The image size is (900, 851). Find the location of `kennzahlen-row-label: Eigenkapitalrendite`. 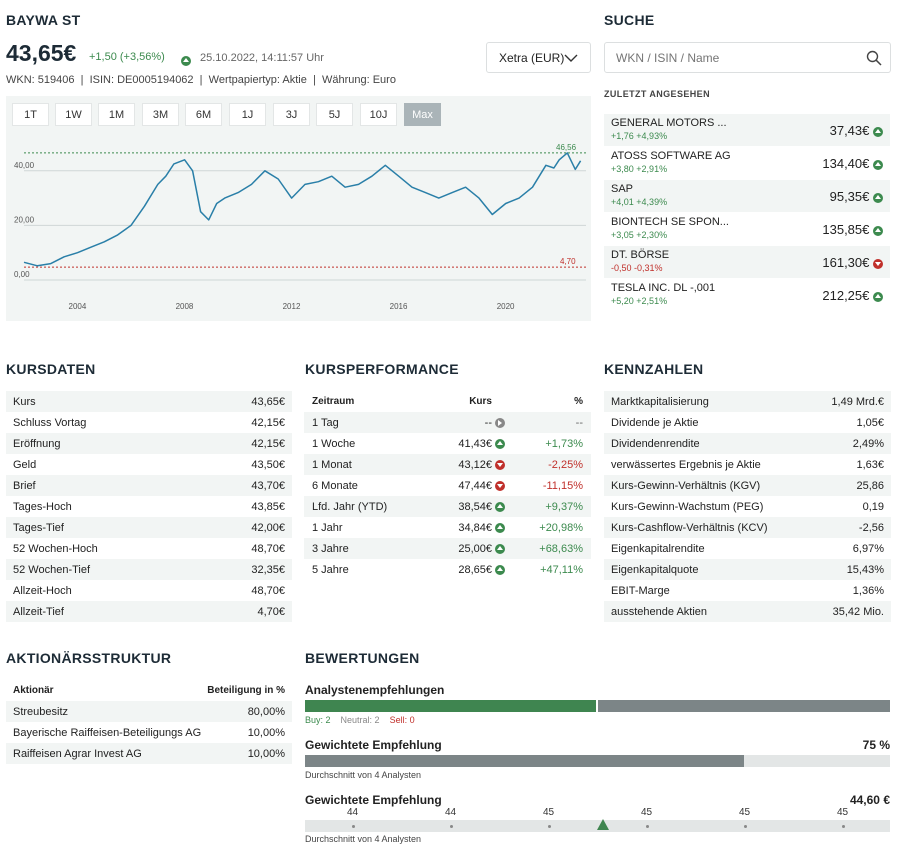

kennzahlen-row-label: Eigenkapitalrendite is located at coordinates (658, 548).